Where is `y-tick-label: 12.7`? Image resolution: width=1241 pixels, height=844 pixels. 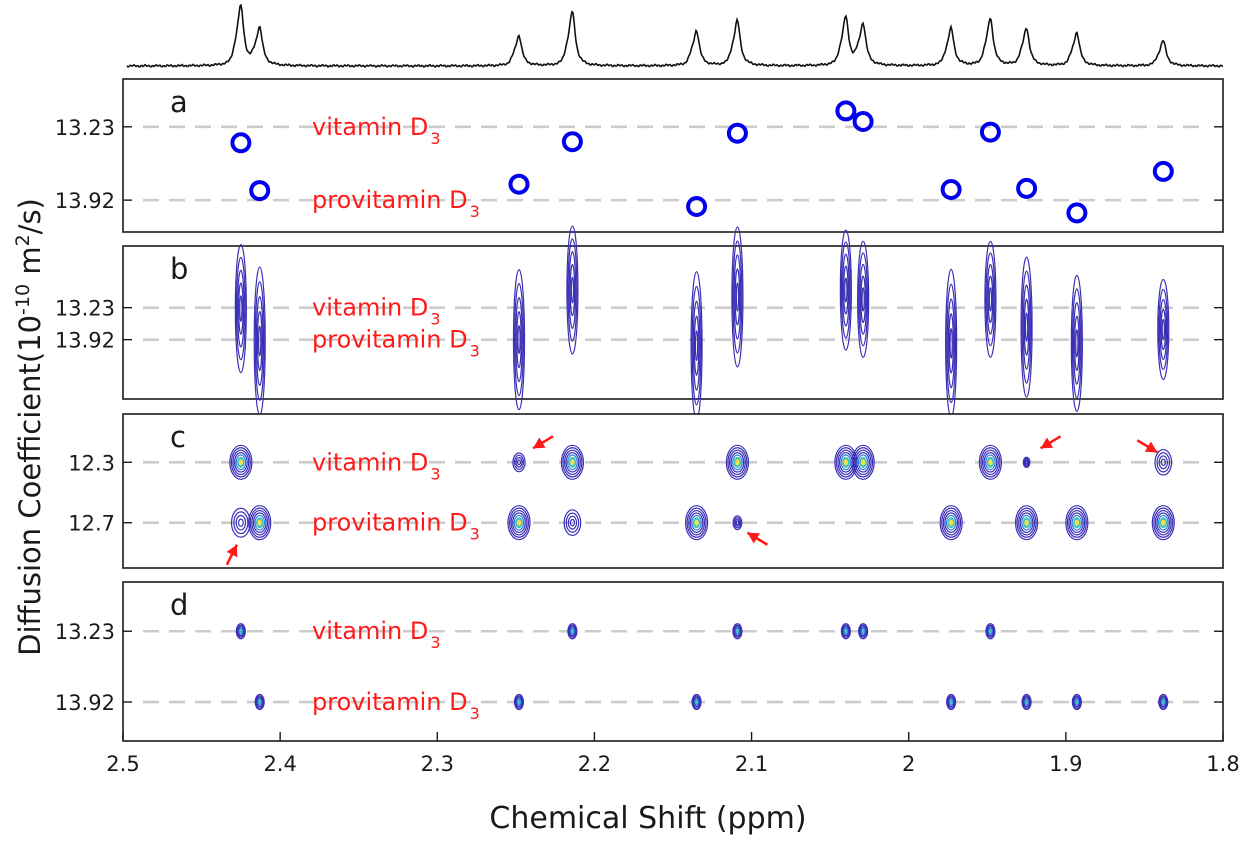
y-tick-label: 12.7 is located at coordinates (91, 524).